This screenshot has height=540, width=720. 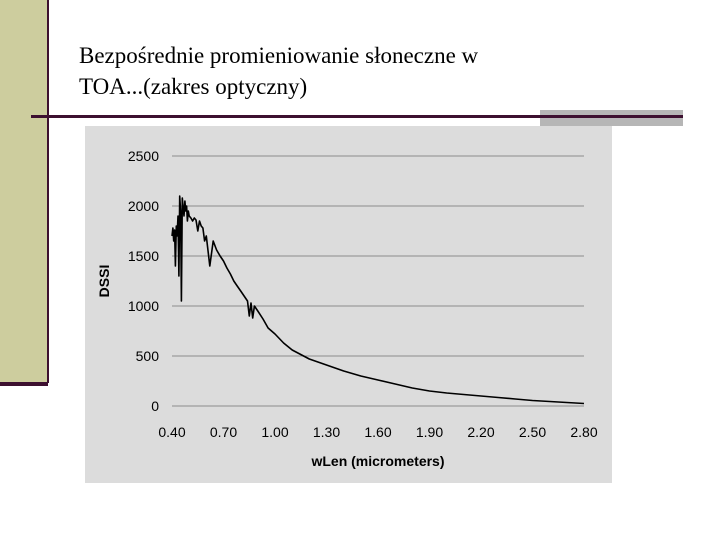 What do you see at coordinates (532, 432) in the screenshot?
I see `x-tick-label: 2.50` at bounding box center [532, 432].